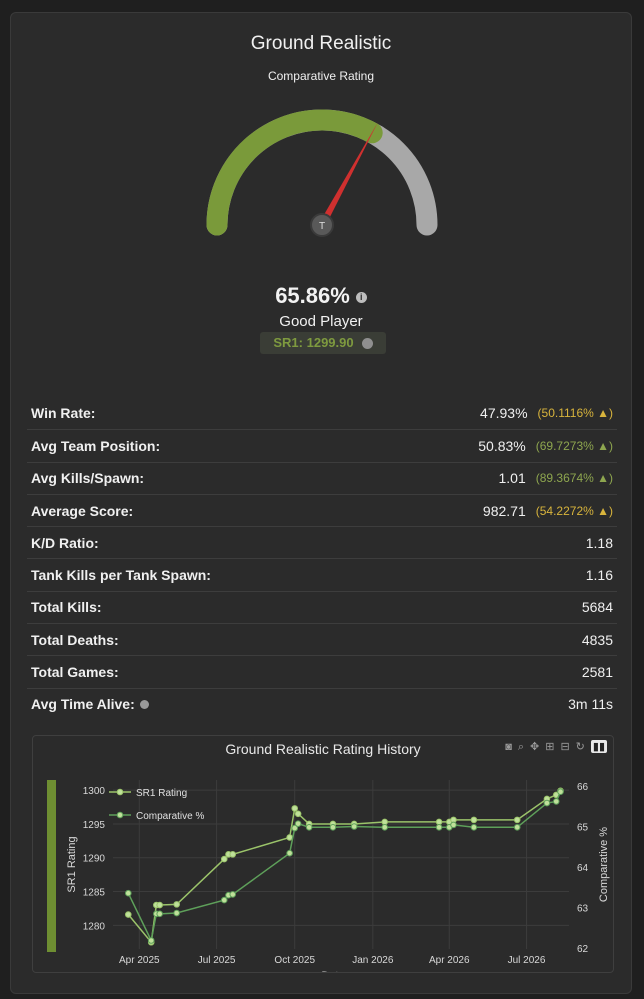 Image resolution: width=644 pixels, height=999 pixels. Describe the element at coordinates (583, 868) in the screenshot. I see `y2-tick-label: 64` at that location.